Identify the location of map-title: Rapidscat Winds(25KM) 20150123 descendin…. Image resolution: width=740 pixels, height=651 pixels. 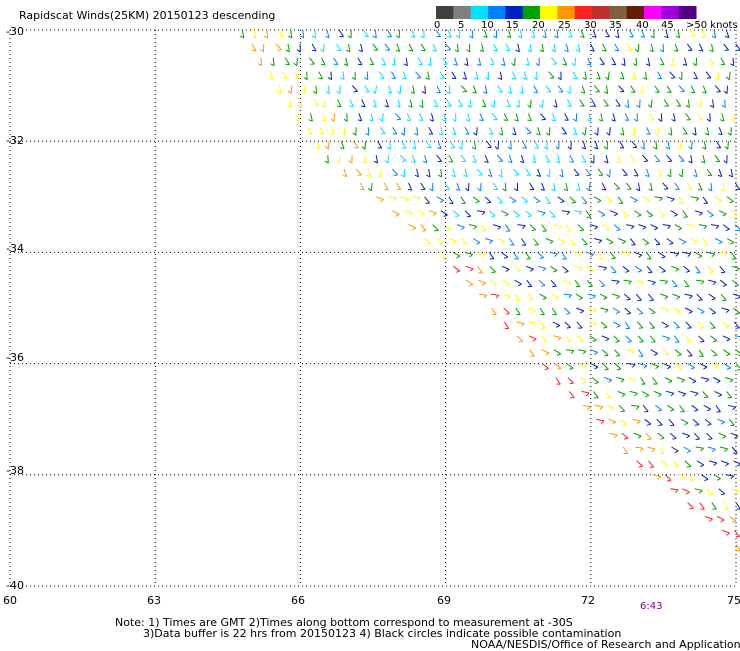
(147, 16).